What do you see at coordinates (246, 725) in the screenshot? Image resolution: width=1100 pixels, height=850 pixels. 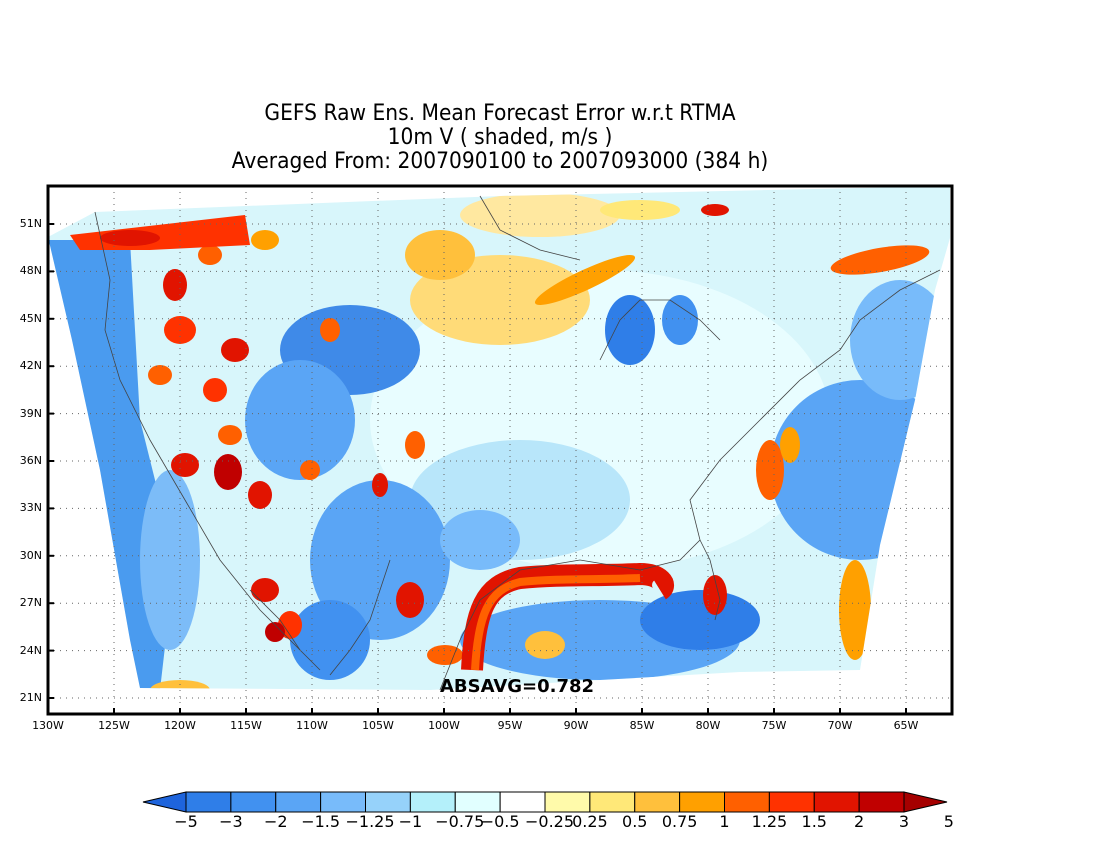 I see `lon-label: 115W` at bounding box center [246, 725].